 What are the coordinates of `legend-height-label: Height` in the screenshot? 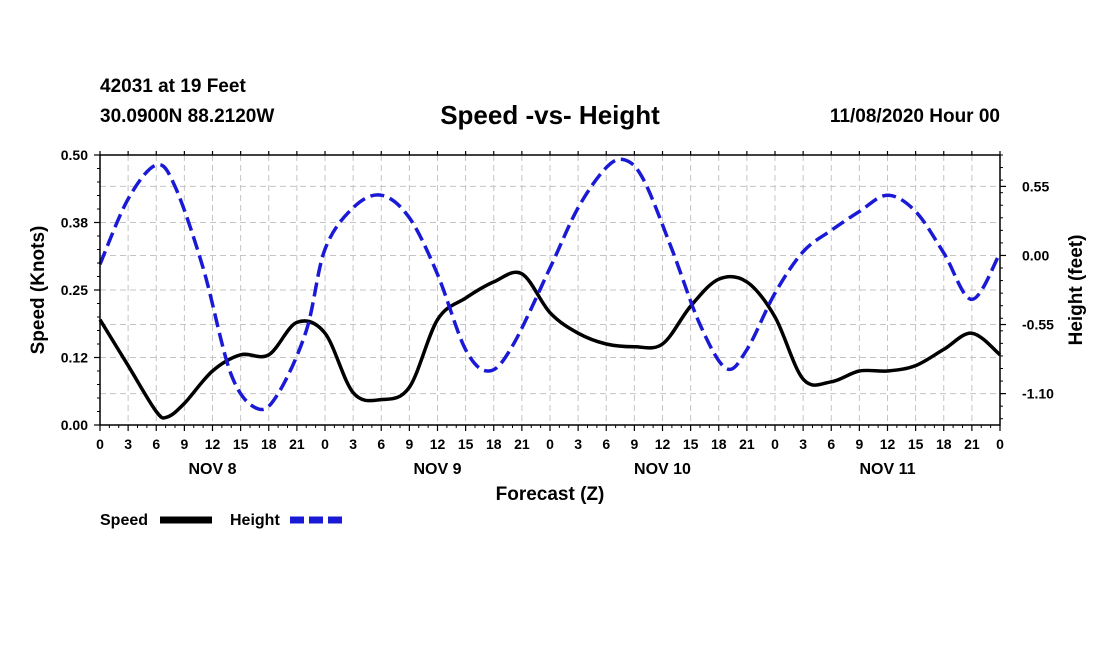 It's located at (255, 520).